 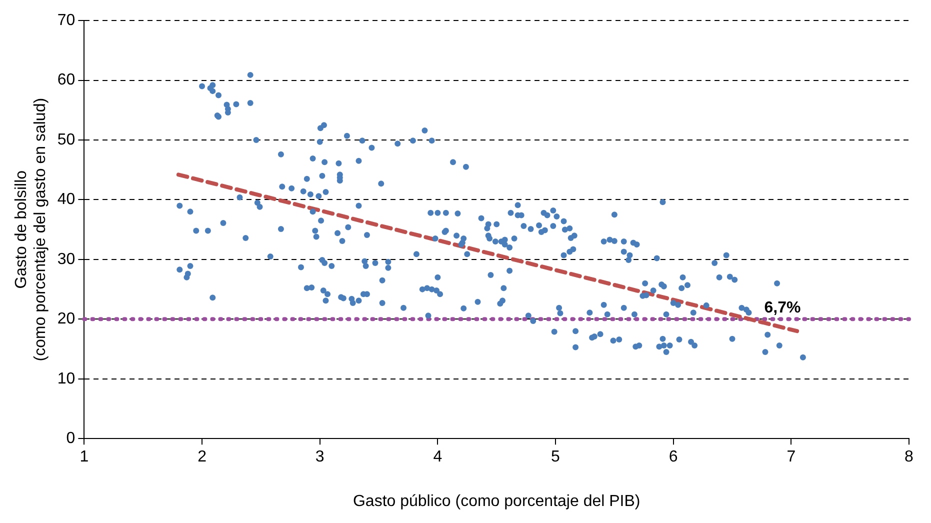 What do you see at coordinates (782, 308) in the screenshot?
I see `annotation: 6,7%` at bounding box center [782, 308].